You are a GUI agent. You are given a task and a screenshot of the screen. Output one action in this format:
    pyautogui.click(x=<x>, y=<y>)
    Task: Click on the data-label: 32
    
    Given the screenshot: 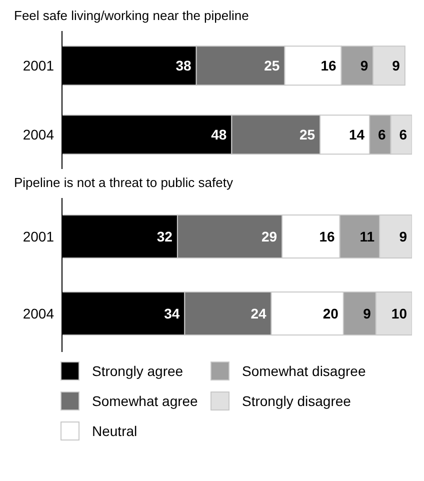 What is the action you would take?
    pyautogui.click(x=164, y=236)
    